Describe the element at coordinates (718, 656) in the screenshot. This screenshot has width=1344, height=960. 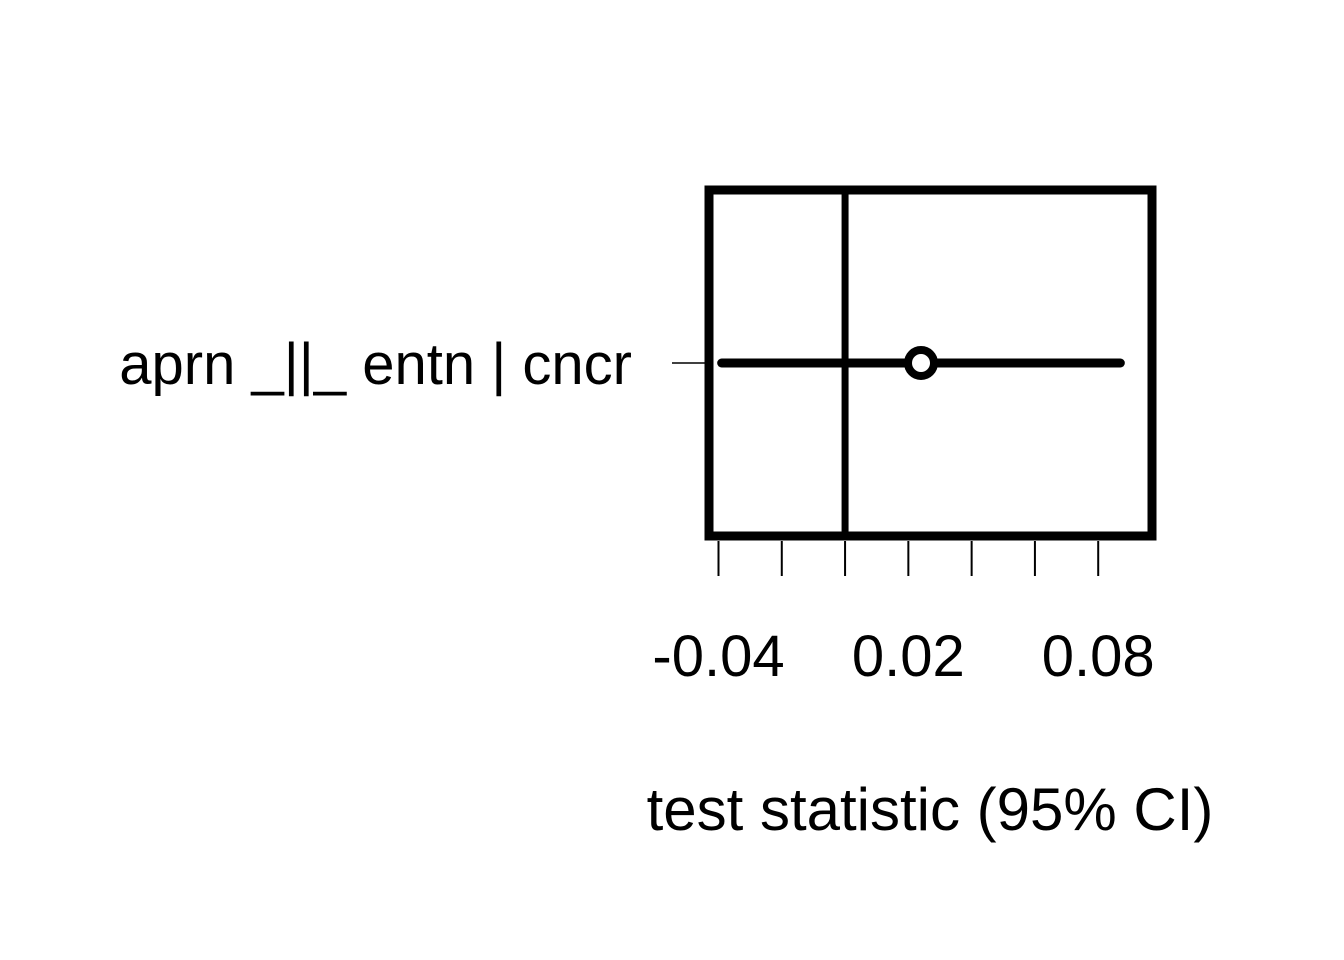
I see `x-tick-label: -0.04` at that location.